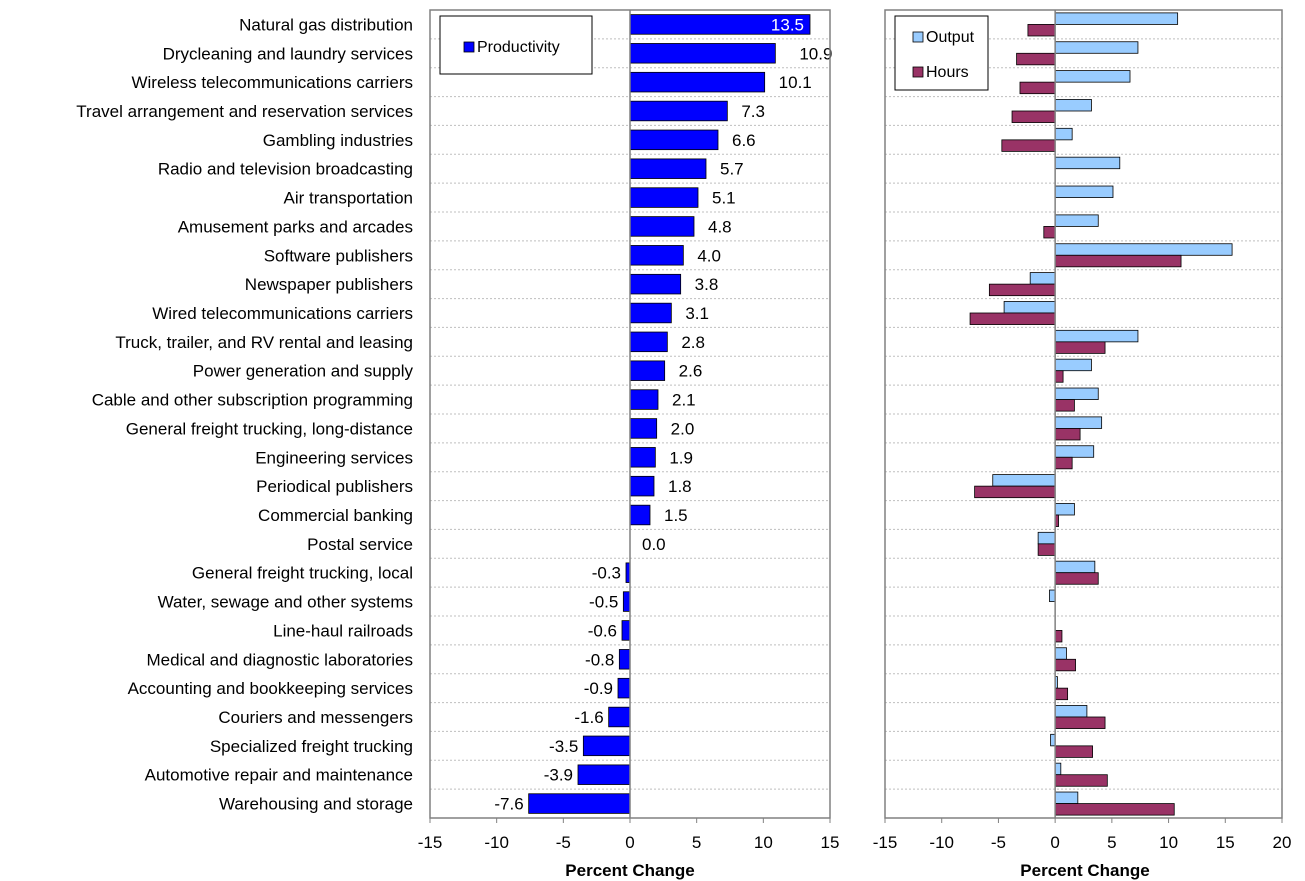  Describe the element at coordinates (606, 573) in the screenshot. I see `productivity-data-label: -0.3` at that location.